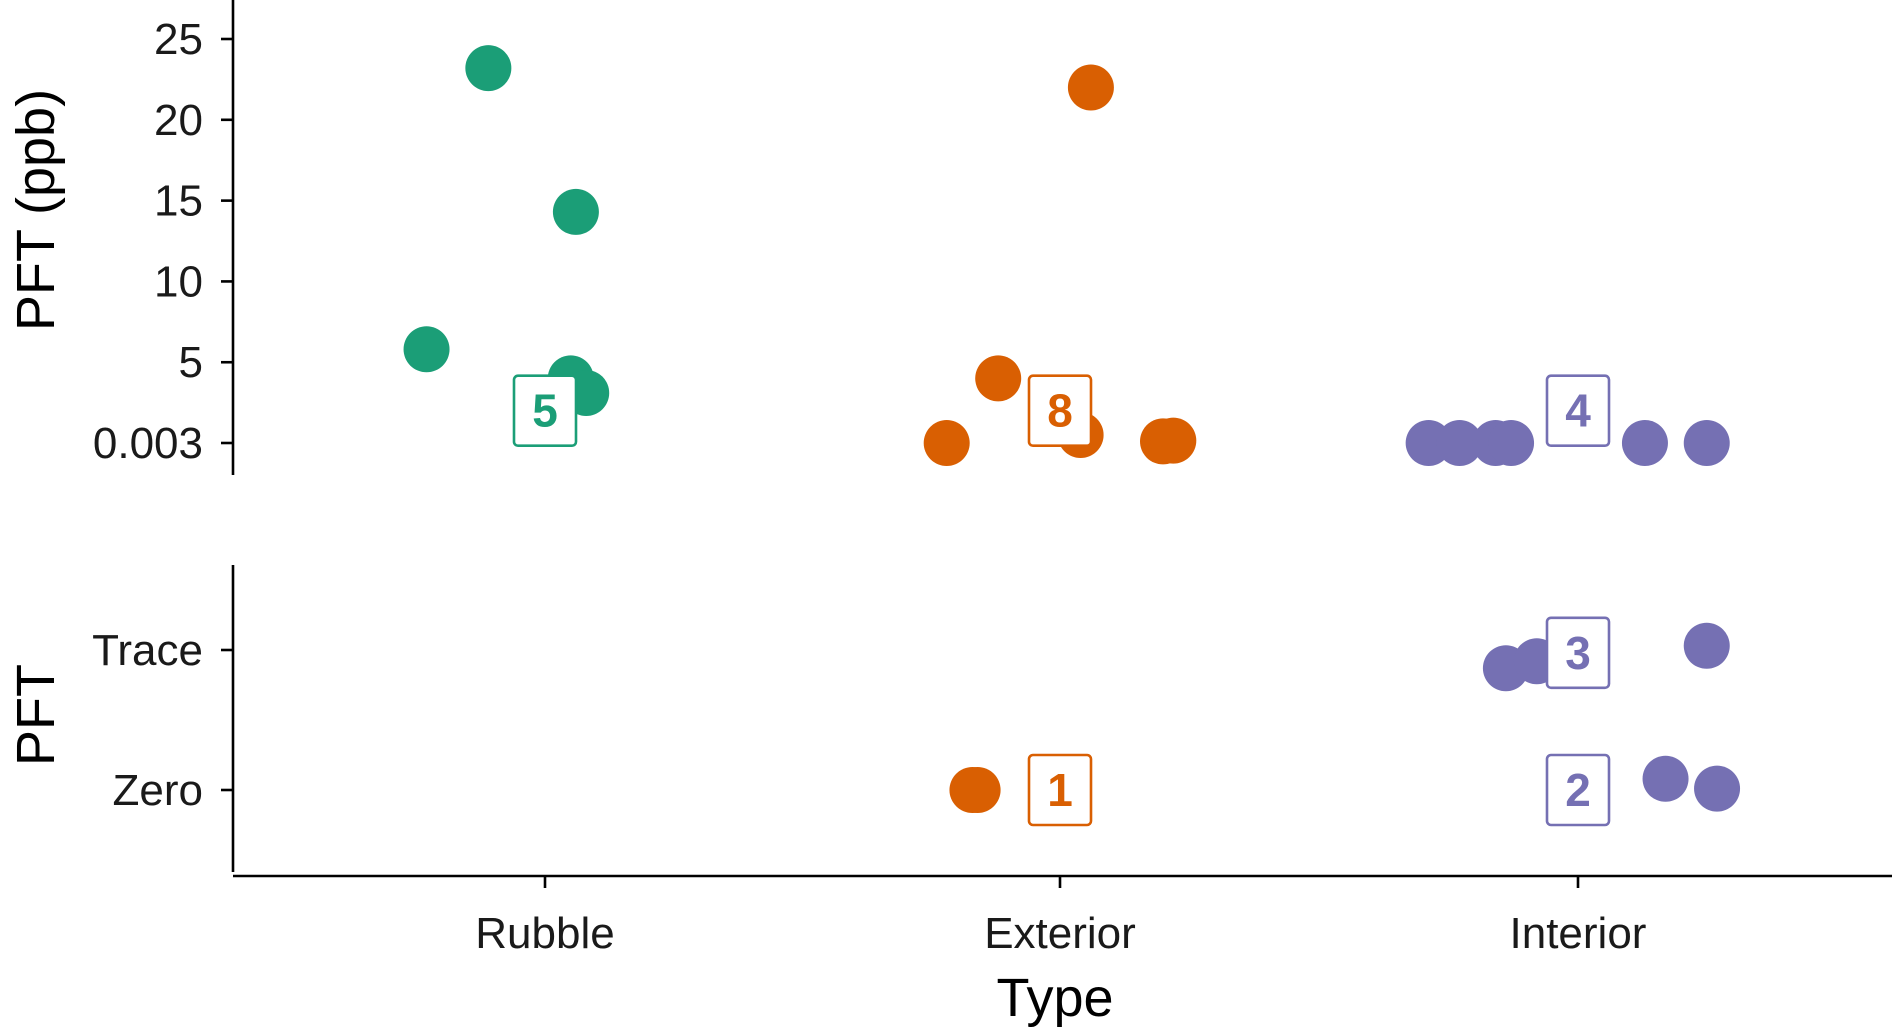 The width and height of the screenshot is (1892, 1036). Describe the element at coordinates (36, 210) in the screenshot. I see `upper-y-axis-title: PFT (ppb)` at that location.